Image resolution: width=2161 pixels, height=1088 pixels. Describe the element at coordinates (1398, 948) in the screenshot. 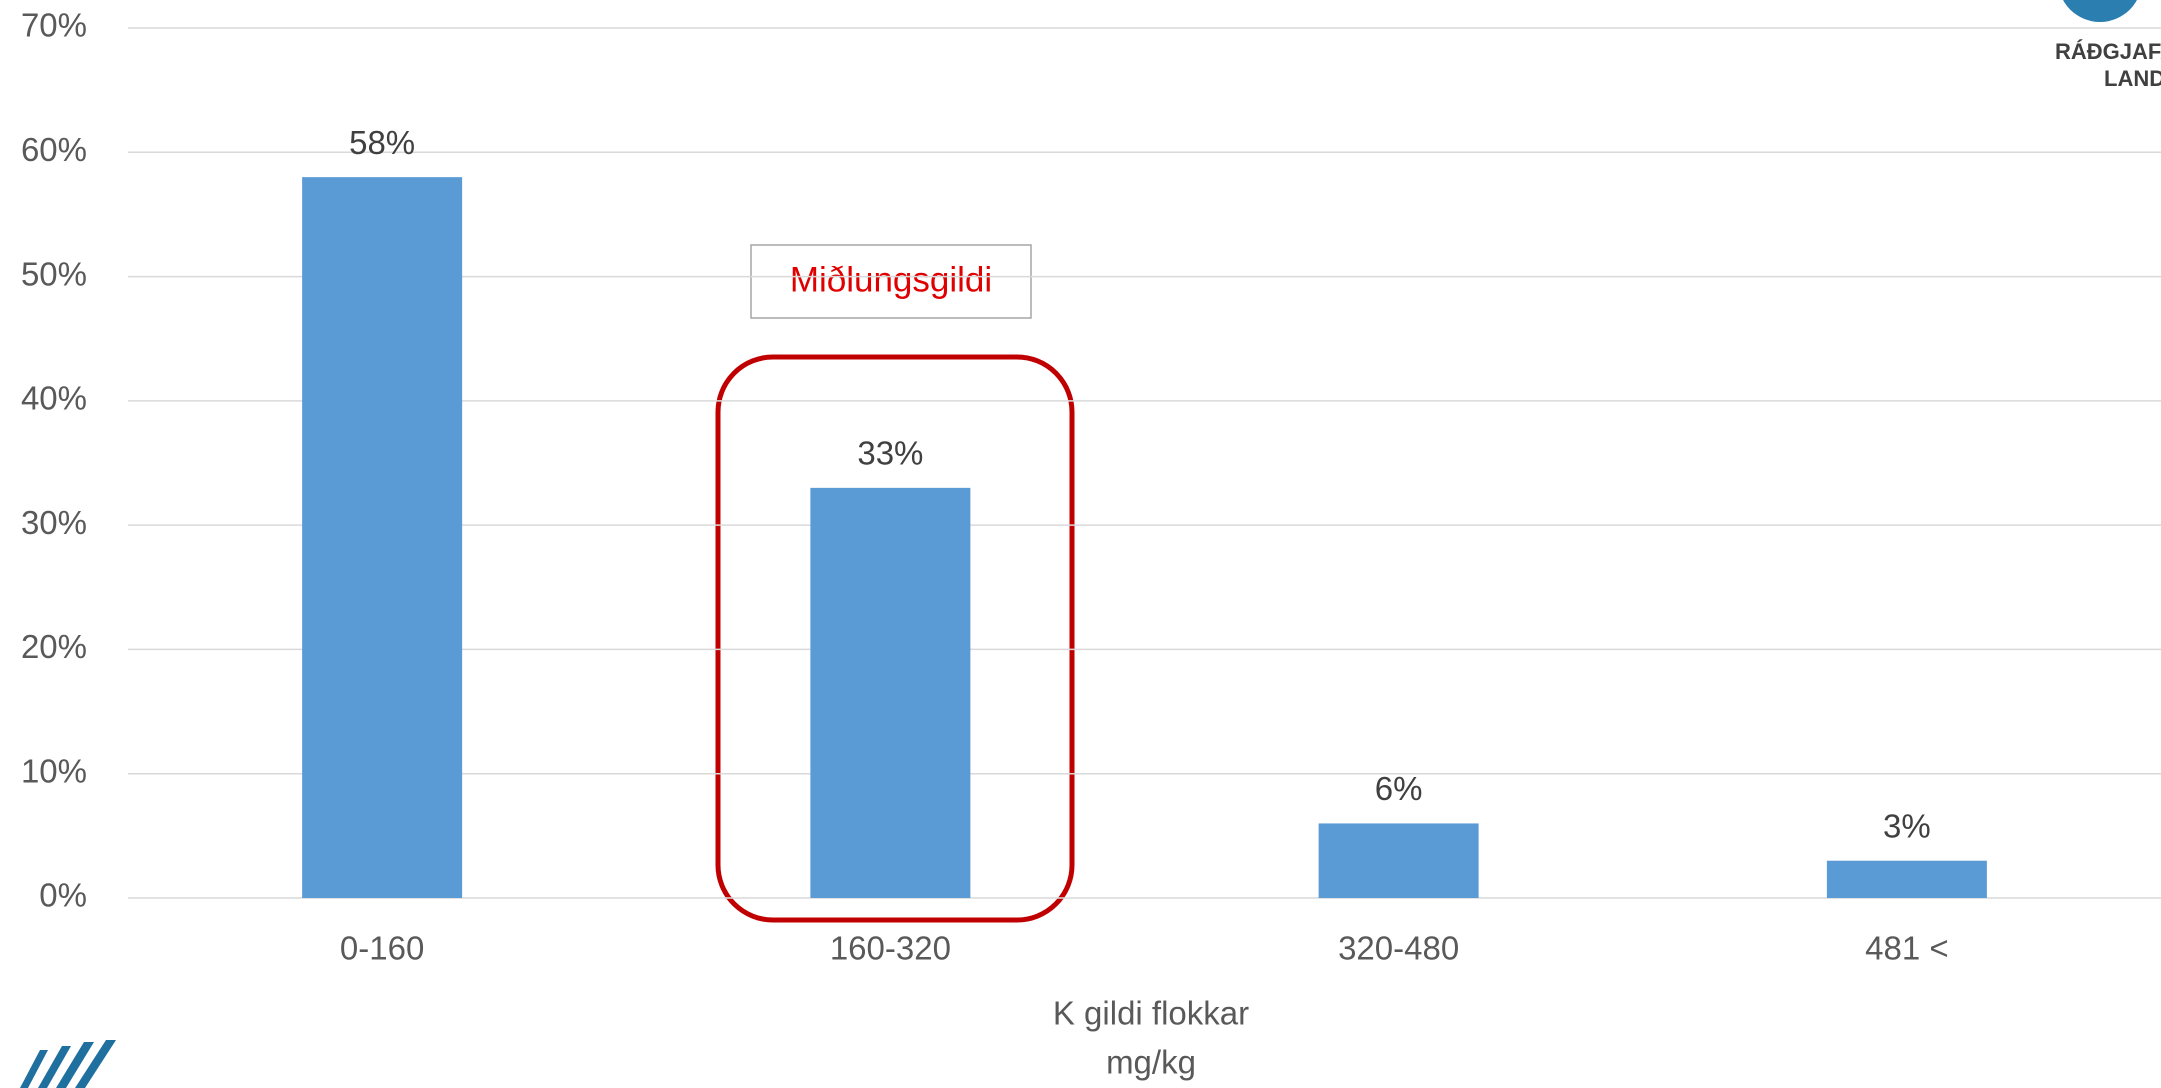

I see `x-tick-label: 320-480` at that location.